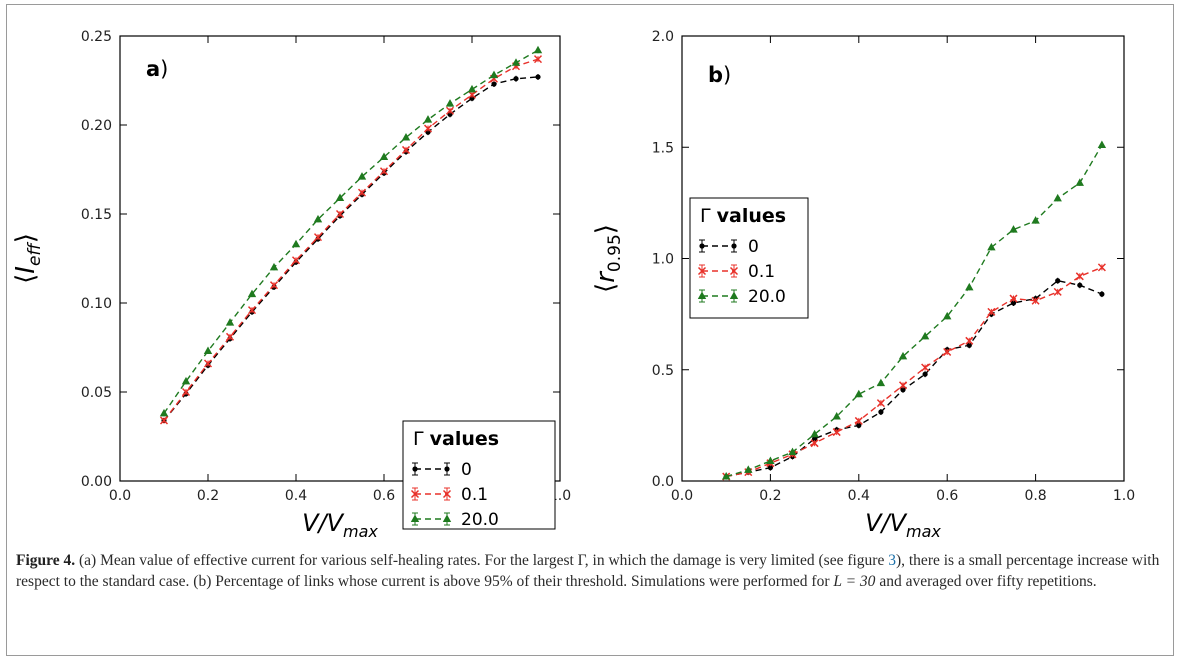 The width and height of the screenshot is (1182, 662). I want to click on x-tick-label: 0.6, so click(384, 496).